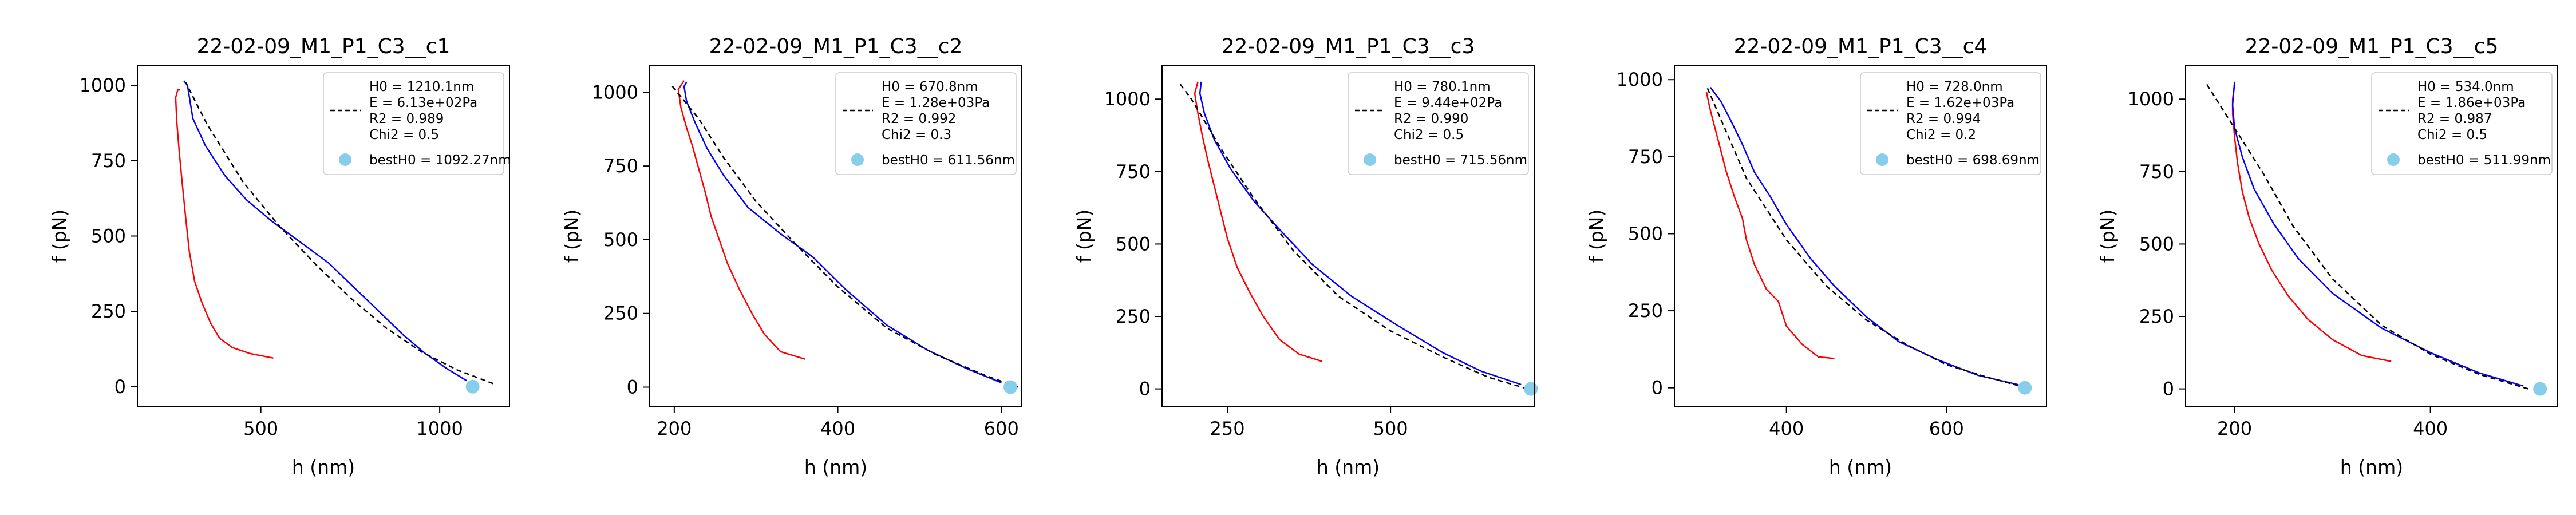 The image size is (2576, 515). What do you see at coordinates (836, 46) in the screenshot?
I see `subplot-title: 22-02-09_M1_P1_C3__c2` at bounding box center [836, 46].